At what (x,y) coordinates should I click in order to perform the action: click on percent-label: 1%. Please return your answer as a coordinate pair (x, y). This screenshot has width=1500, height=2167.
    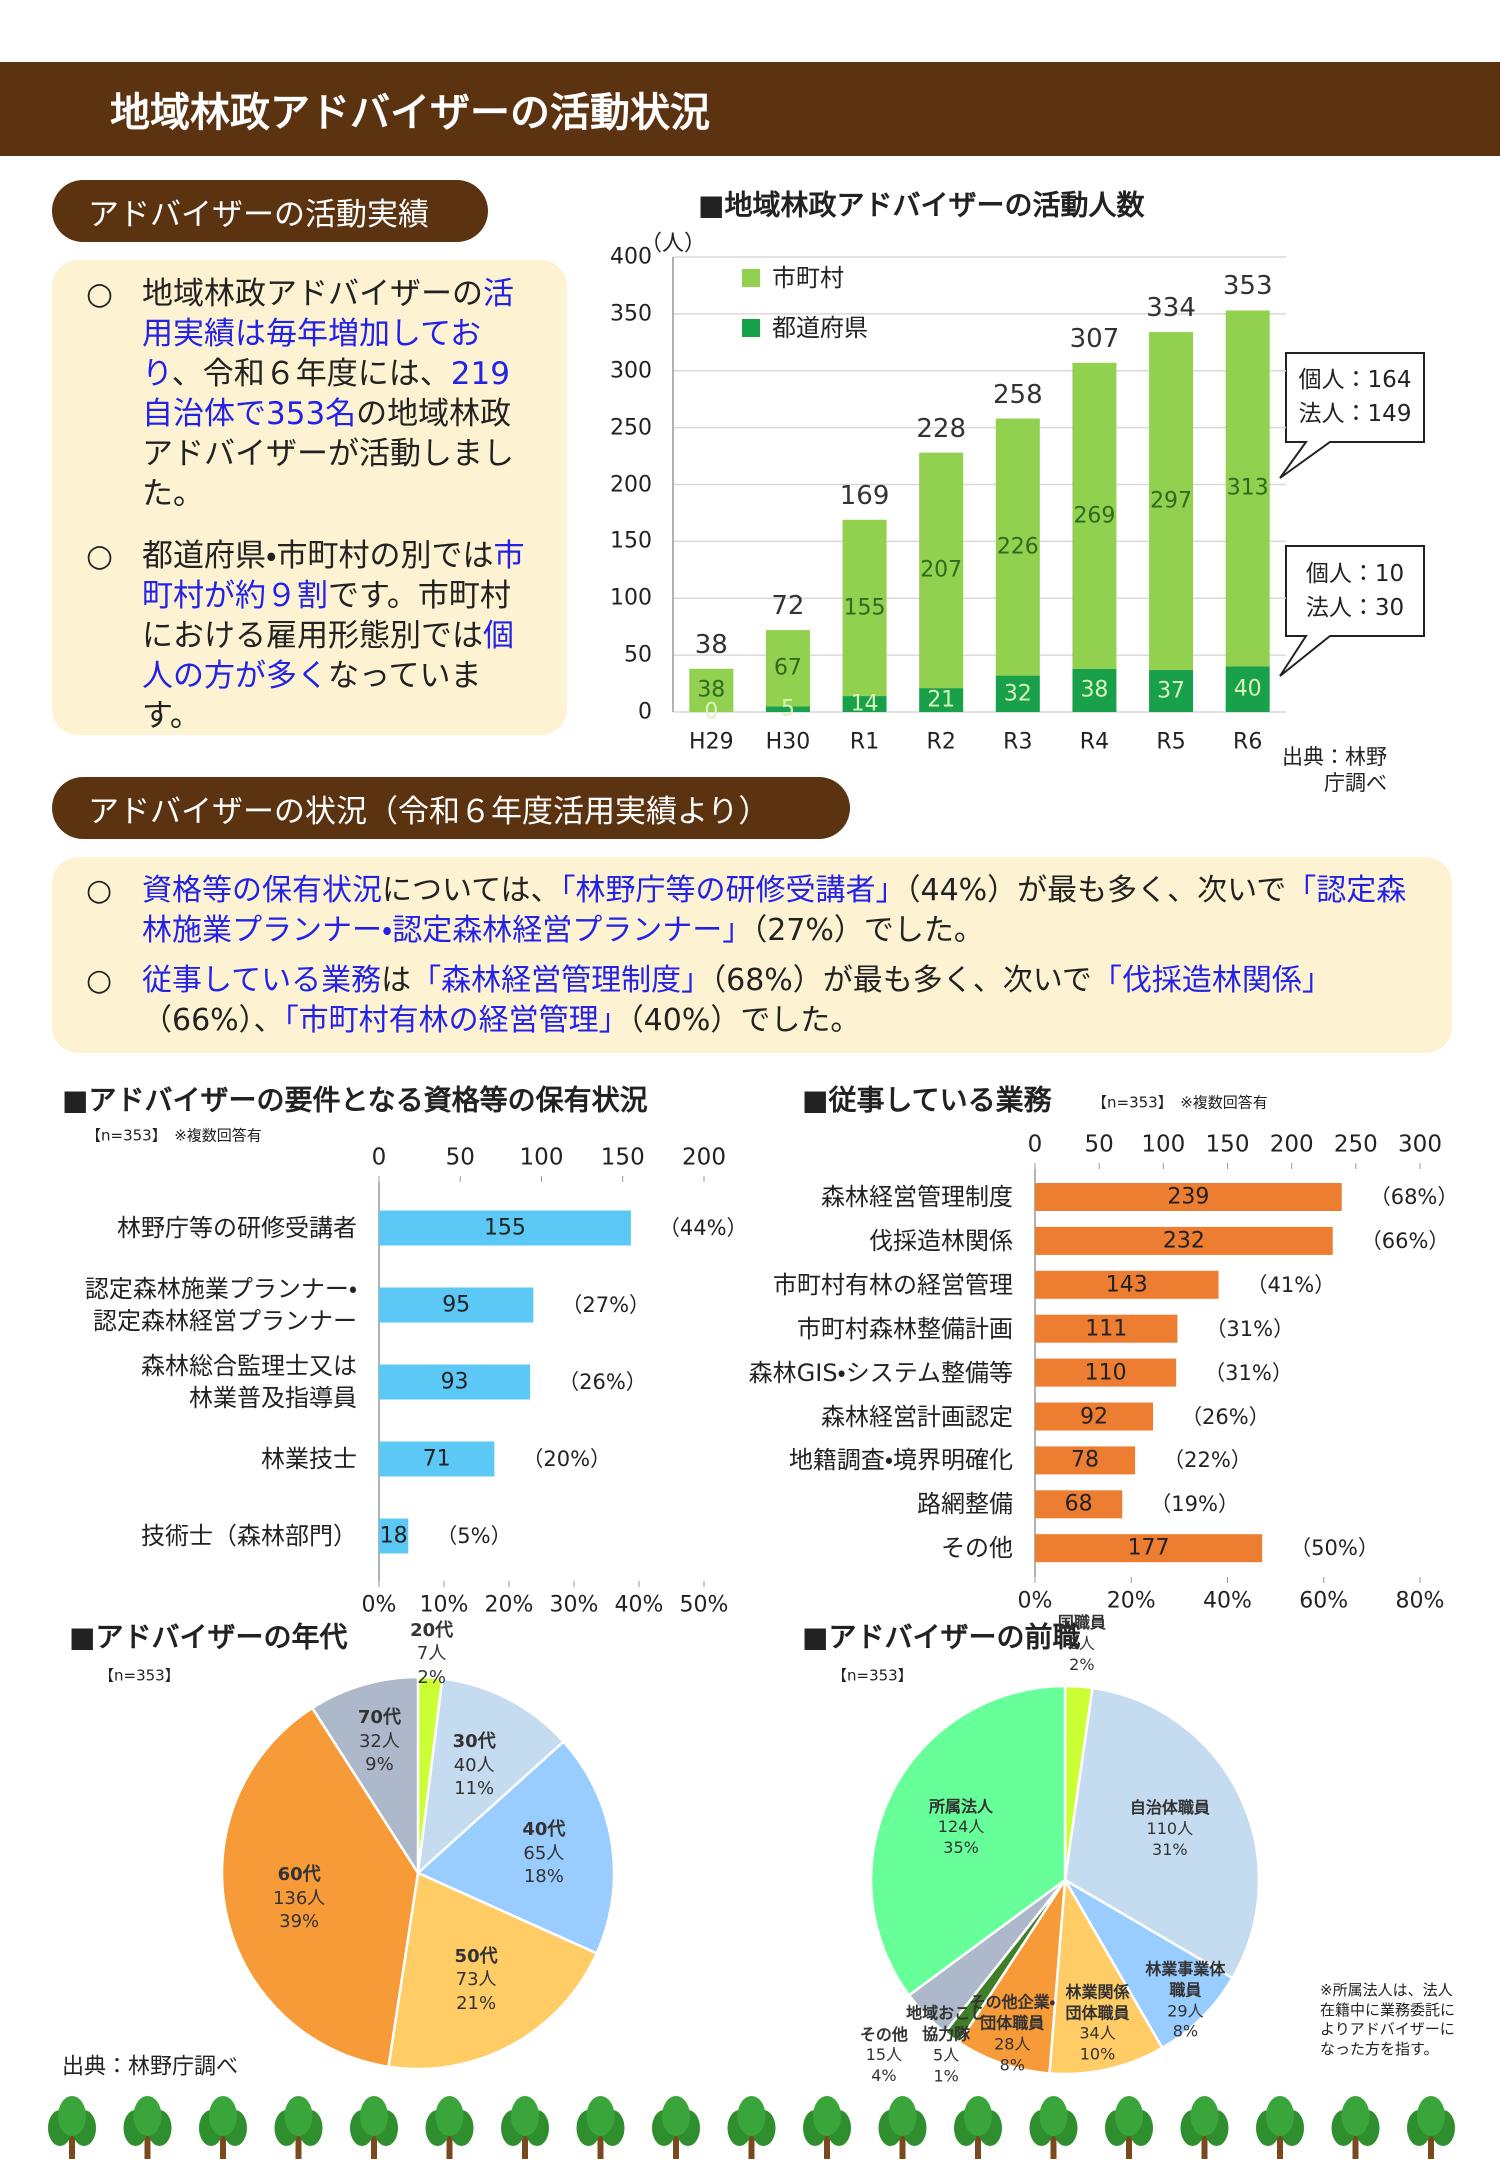
    Looking at the image, I should click on (946, 2076).